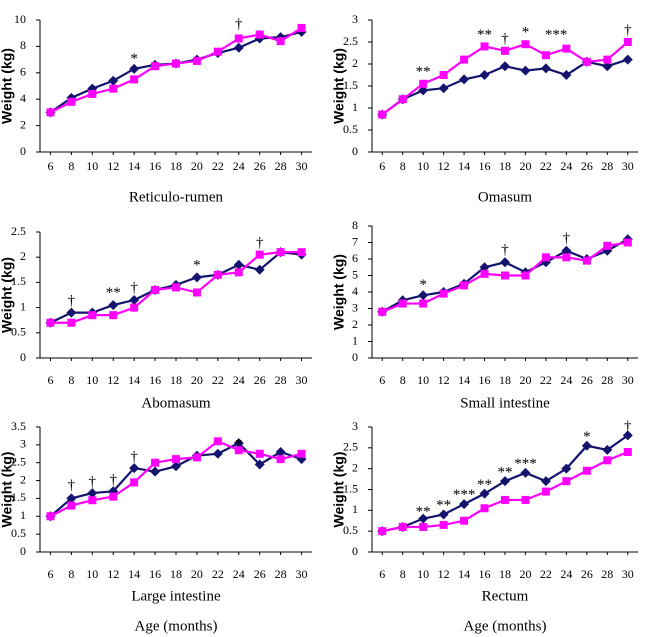 Image resolution: width=645 pixels, height=637 pixels. What do you see at coordinates (382, 166) in the screenshot?
I see `x-tick-label: 6` at bounding box center [382, 166].